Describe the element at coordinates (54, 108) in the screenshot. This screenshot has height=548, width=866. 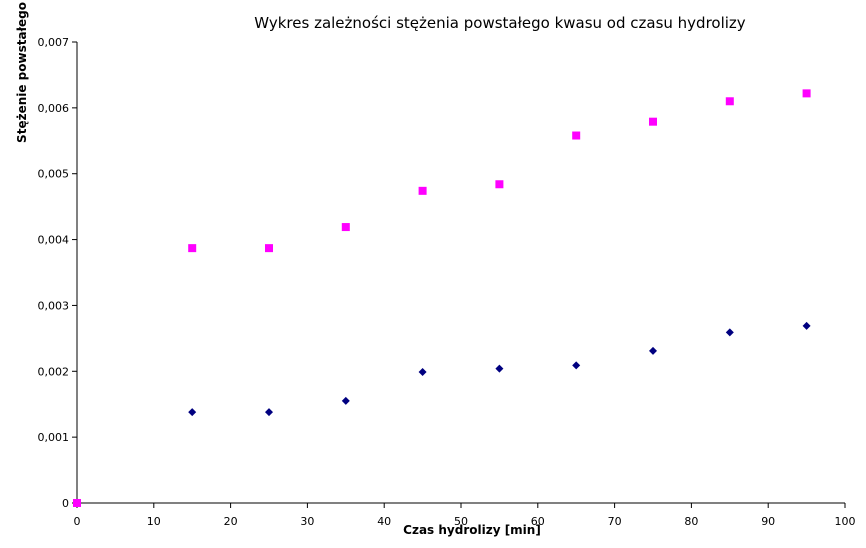
I see `y-tick-label: 0,006` at that location.